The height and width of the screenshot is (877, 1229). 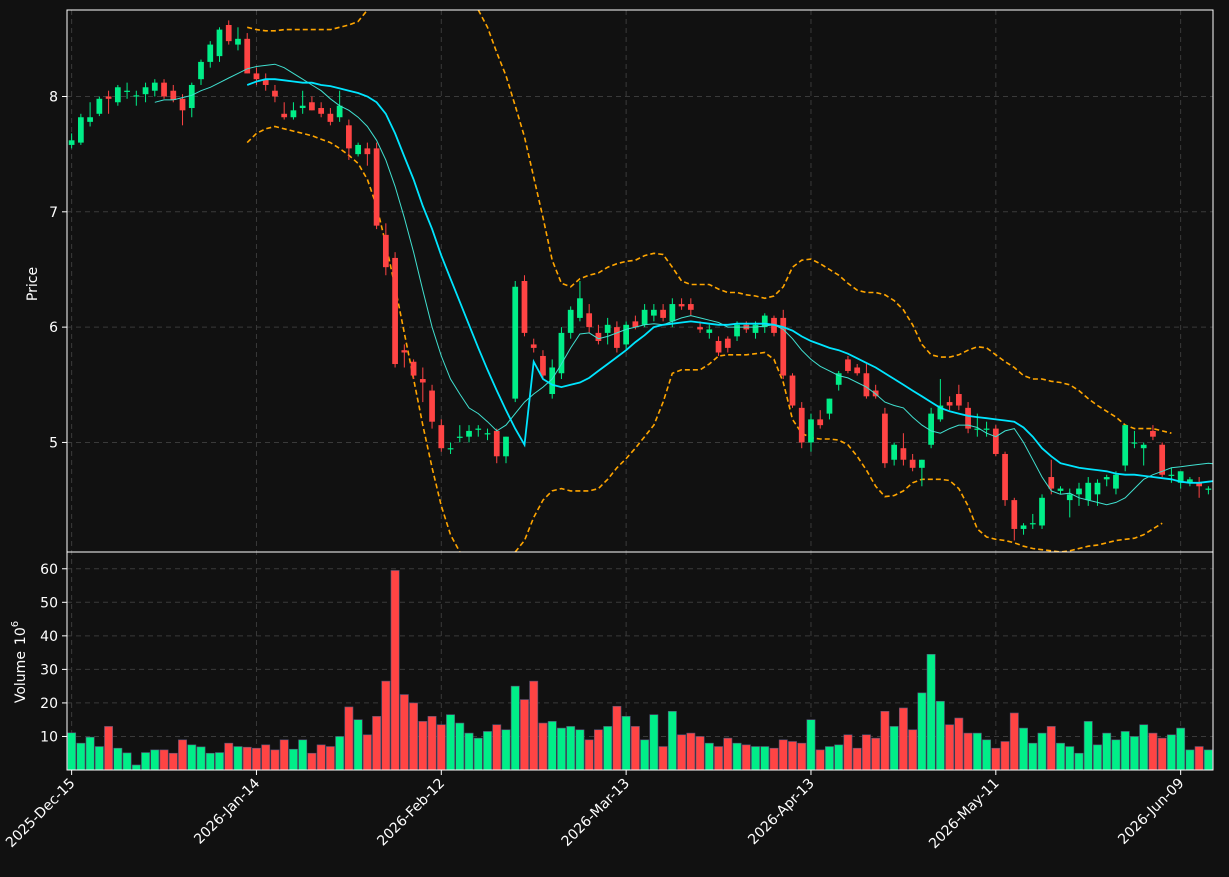 What do you see at coordinates (411, 813) in the screenshot?
I see `date-tick-label: 2026-Feb-12` at bounding box center [411, 813].